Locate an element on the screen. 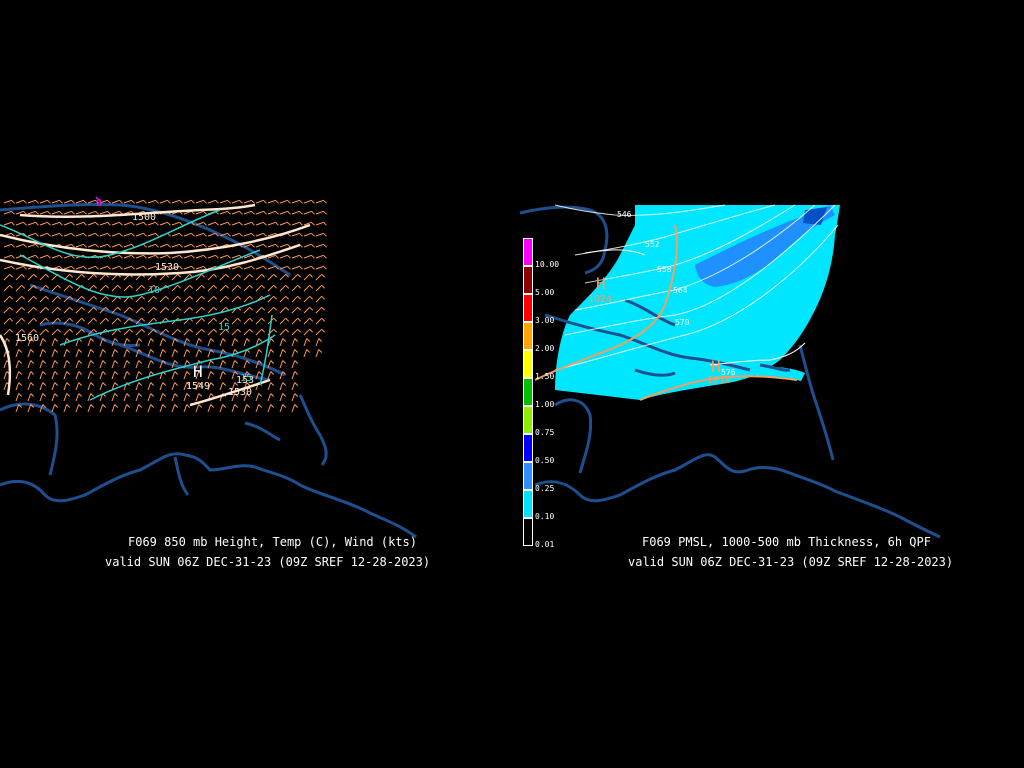 This screenshot has height=768, width=1024. colorbar-label: 1.00 is located at coordinates (545, 404).